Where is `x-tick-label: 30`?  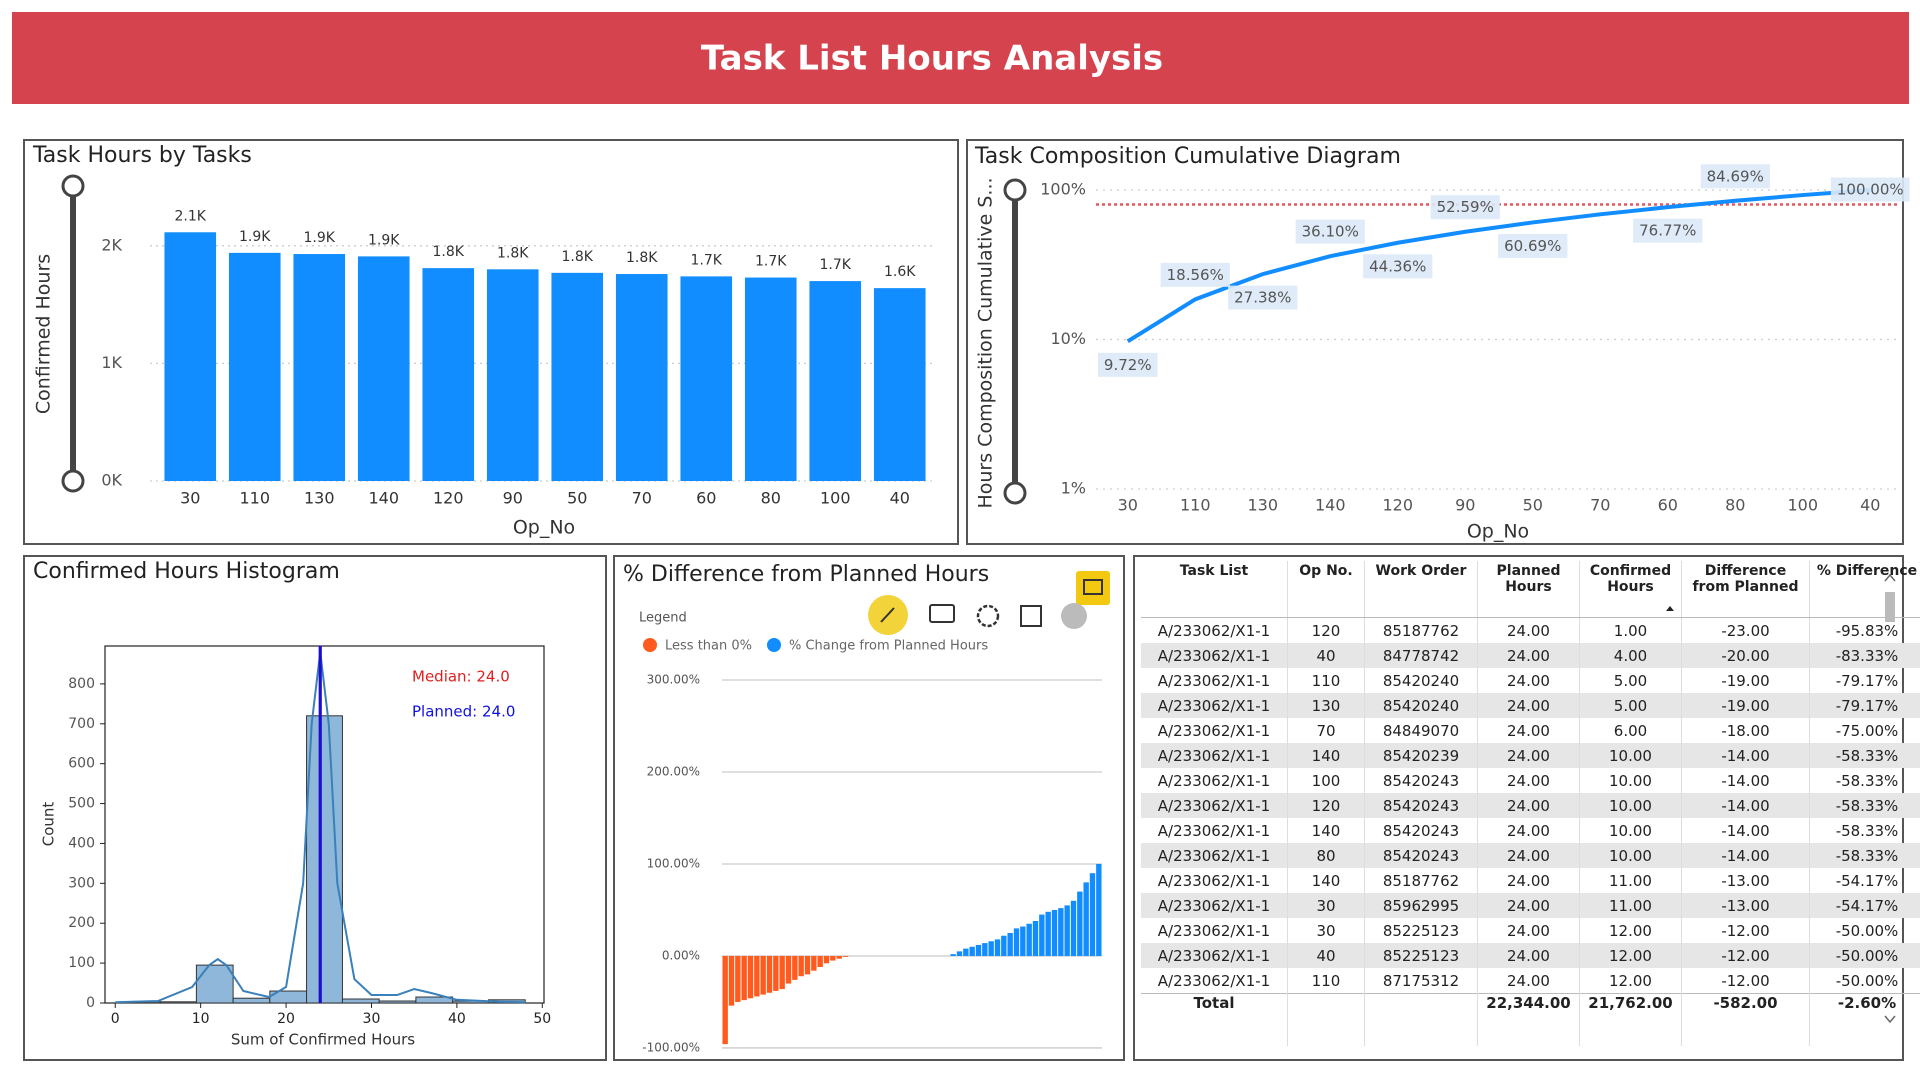 x-tick-label: 30 is located at coordinates (1128, 505).